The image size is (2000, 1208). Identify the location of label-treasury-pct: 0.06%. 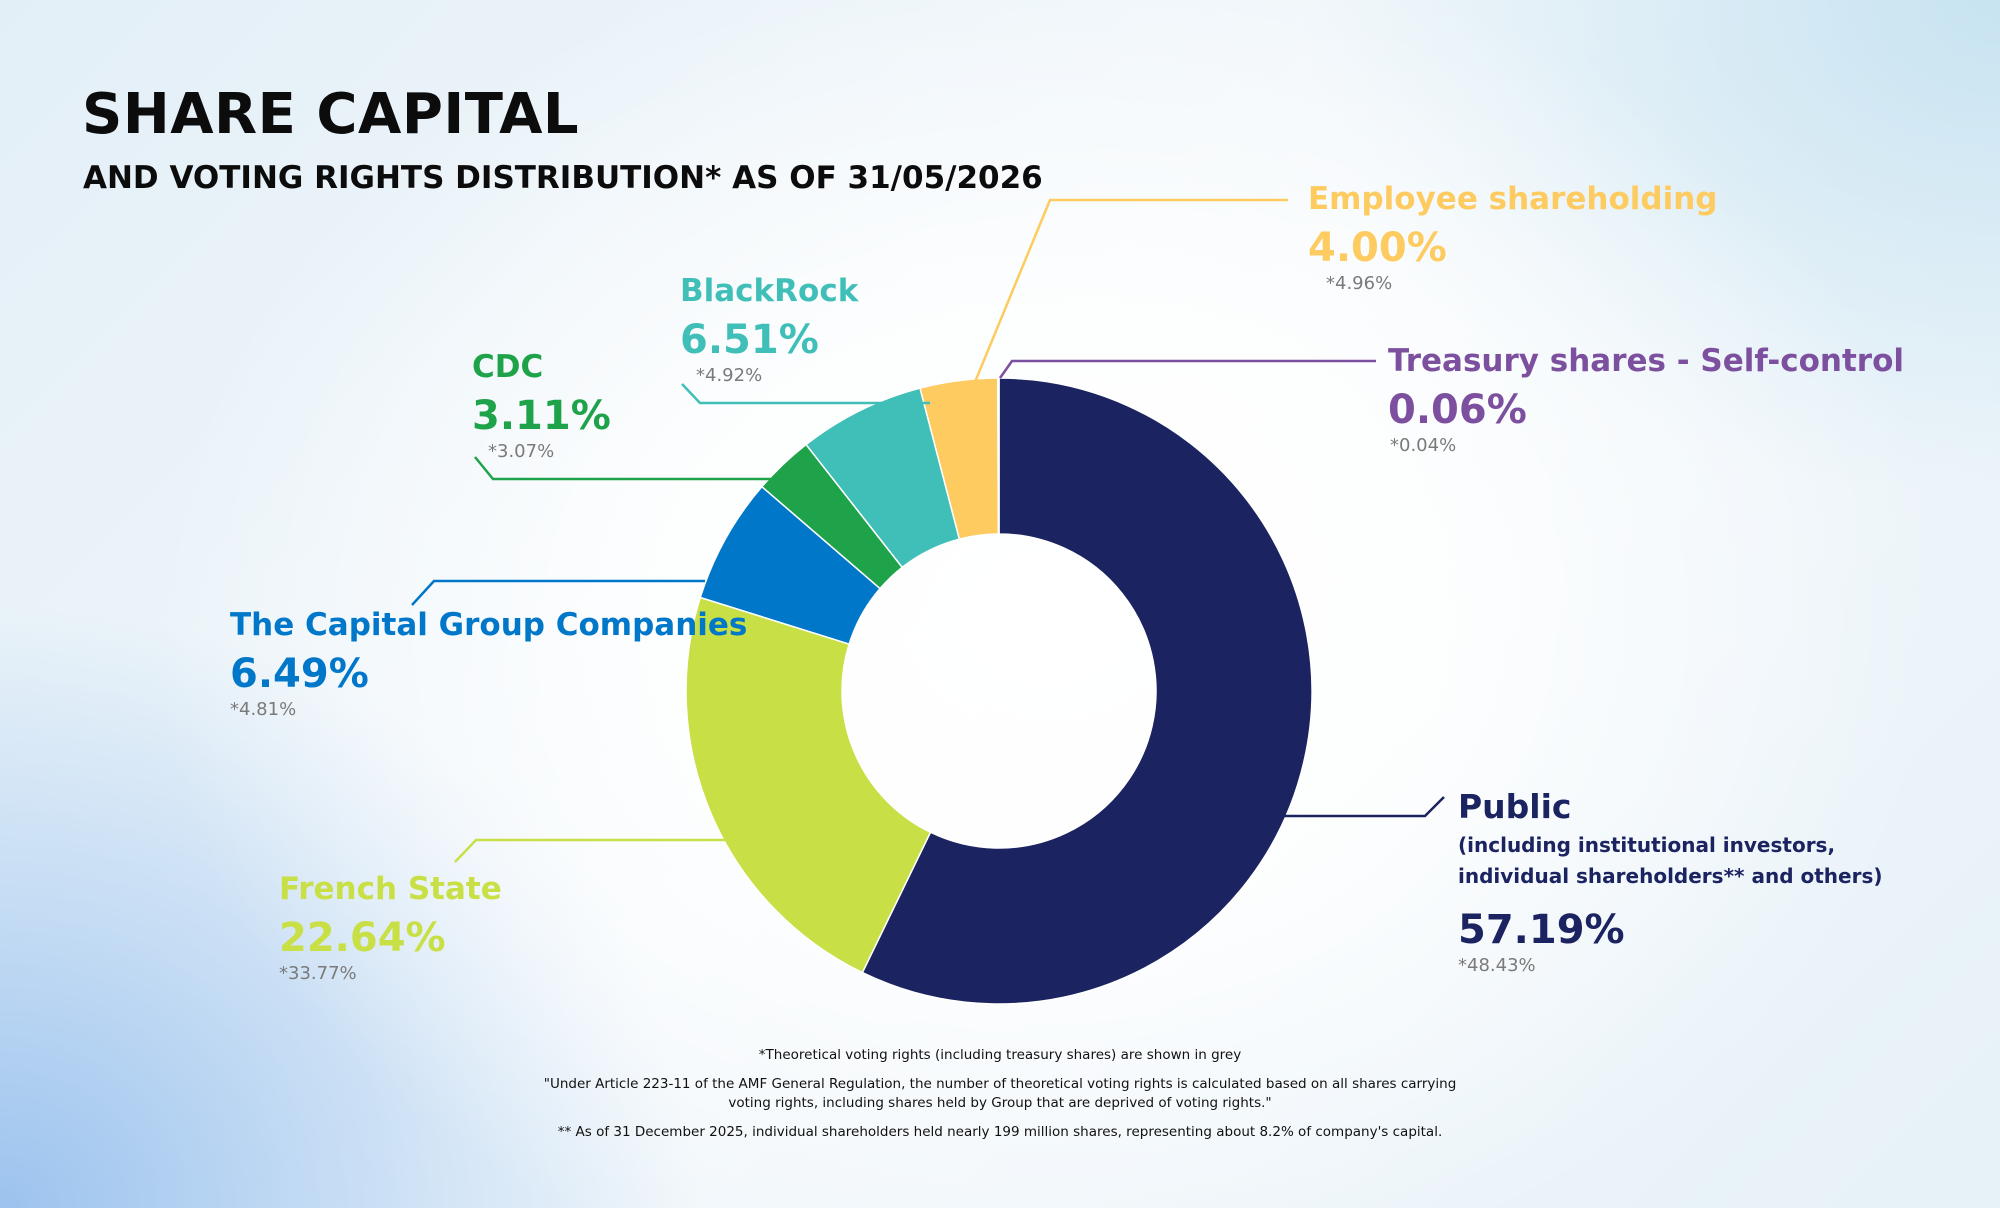
(1457, 410).